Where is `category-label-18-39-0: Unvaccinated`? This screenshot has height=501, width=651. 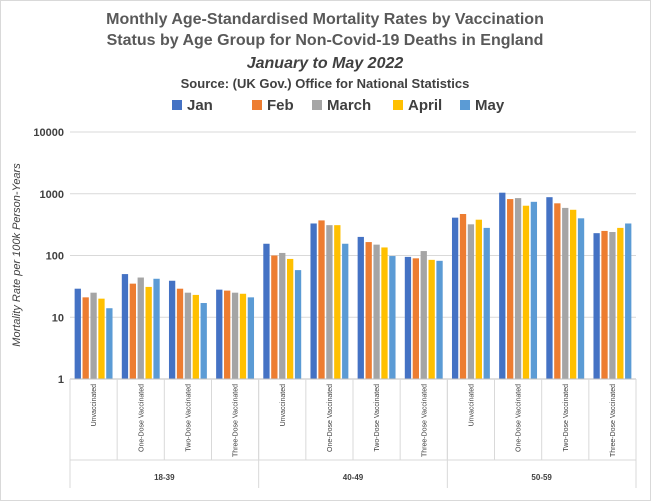
category-label-18-39-0: Unvaccinated is located at coordinates (94, 405).